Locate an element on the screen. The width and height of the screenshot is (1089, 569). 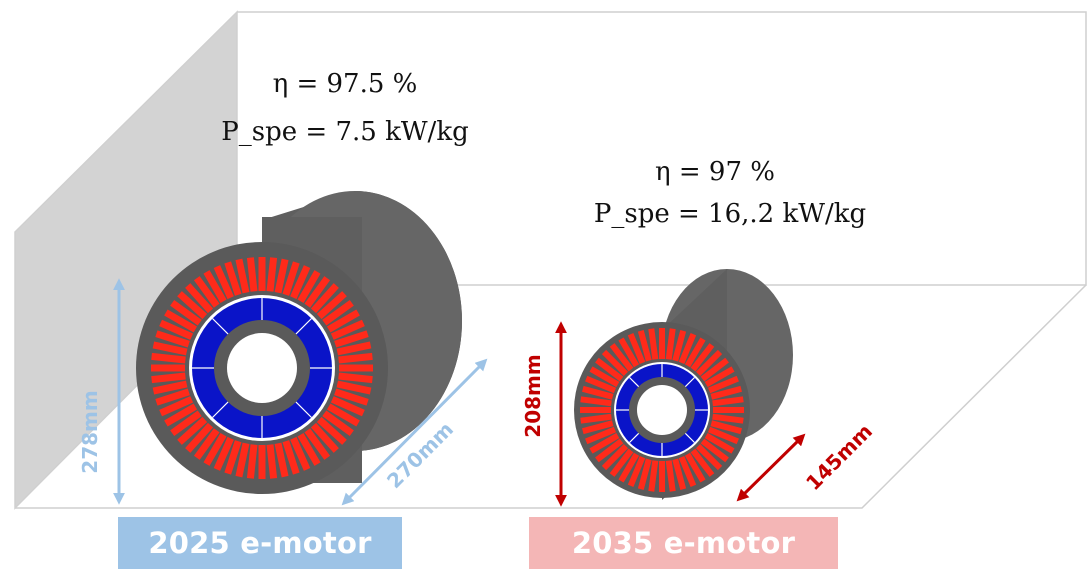
stator-slots is located at coordinates (662, 410).